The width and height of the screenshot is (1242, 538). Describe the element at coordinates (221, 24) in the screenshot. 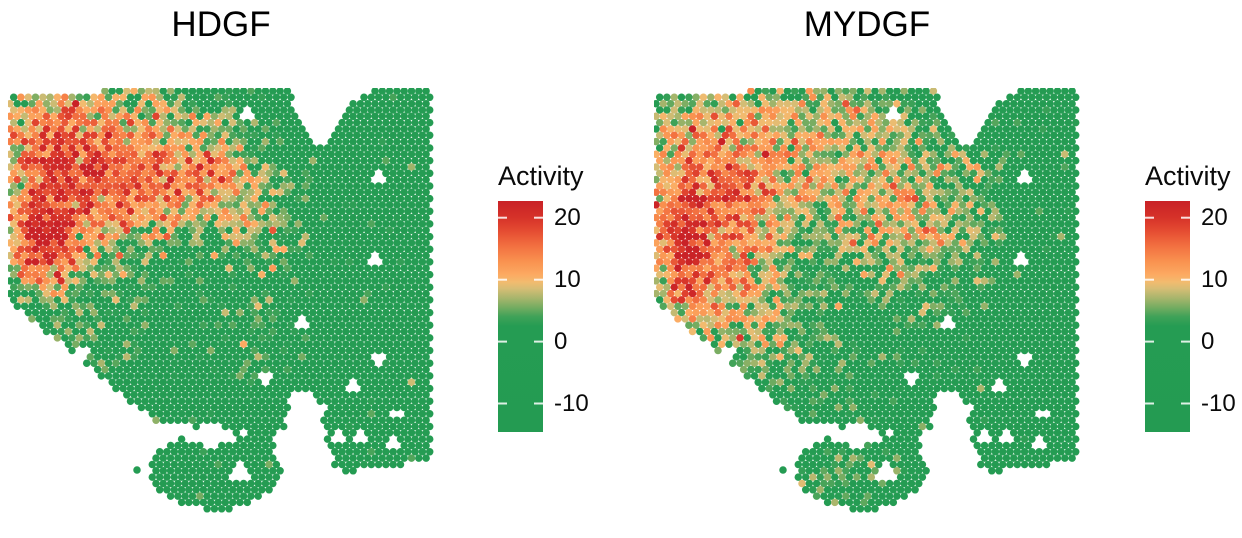

I see `panel-title-hdgf: HDGF` at that location.